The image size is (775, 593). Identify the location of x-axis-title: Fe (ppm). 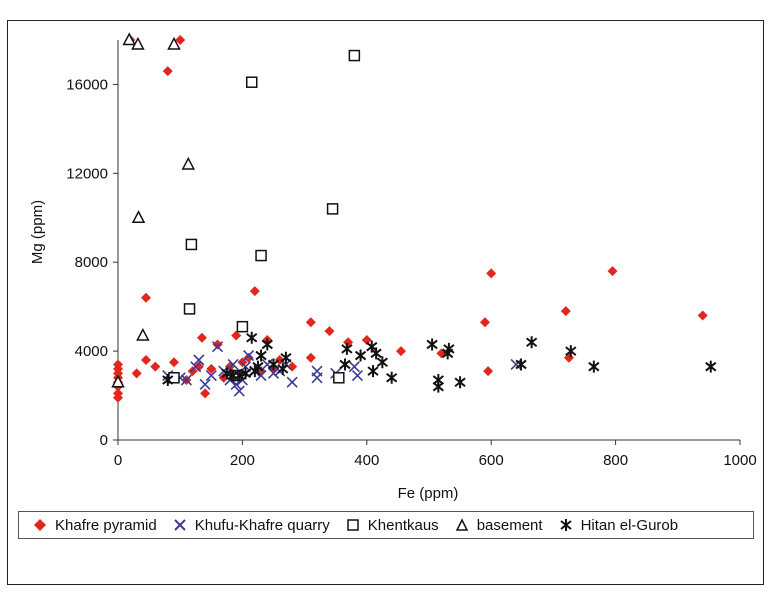
(428, 493).